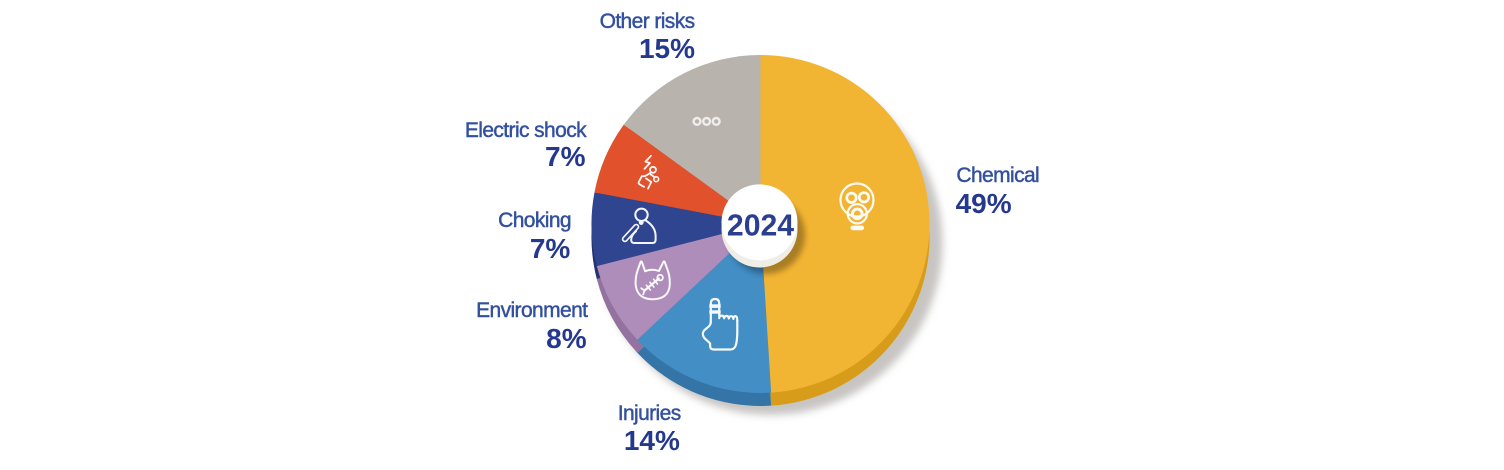 This screenshot has width=1504, height=470. I want to click on svg-text: 2024, so click(760, 225).